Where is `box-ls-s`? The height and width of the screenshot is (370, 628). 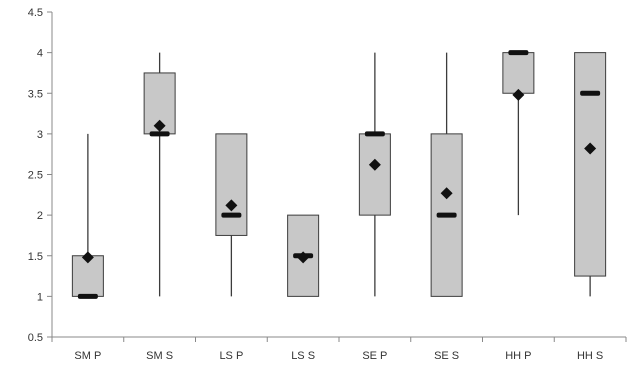
box-ls-s is located at coordinates (303, 255).